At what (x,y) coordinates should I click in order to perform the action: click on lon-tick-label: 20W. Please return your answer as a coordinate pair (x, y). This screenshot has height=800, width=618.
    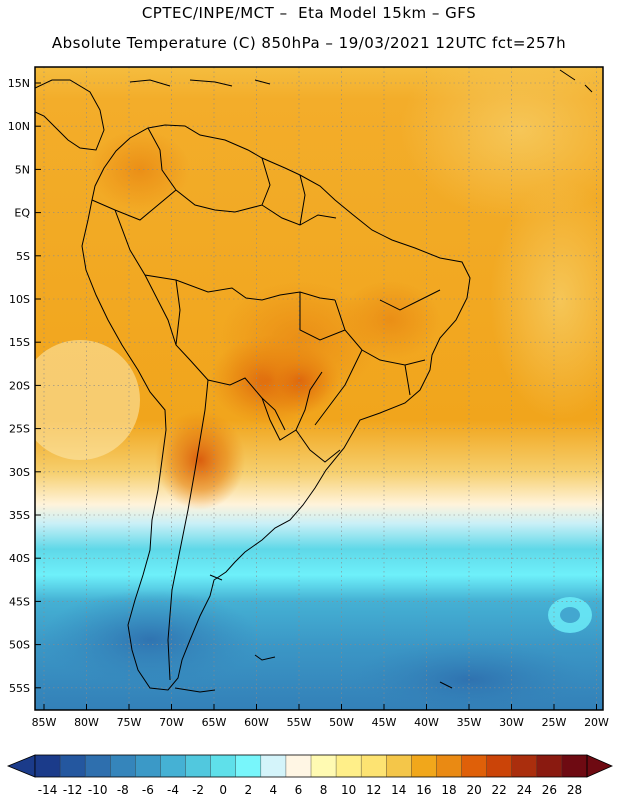
    Looking at the image, I should click on (596, 722).